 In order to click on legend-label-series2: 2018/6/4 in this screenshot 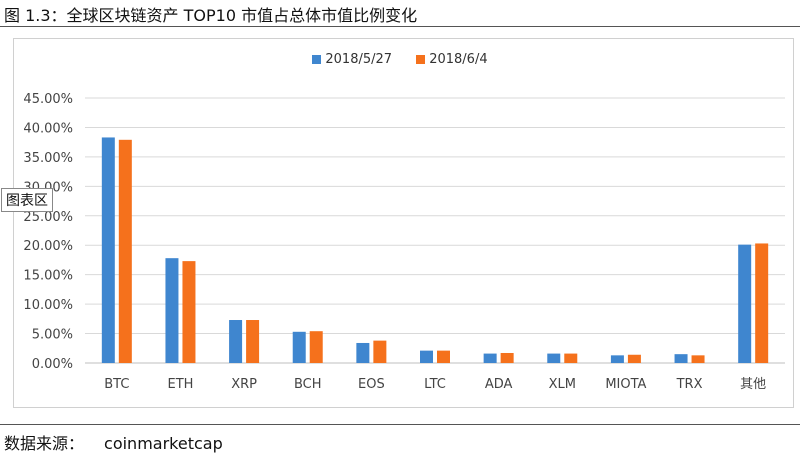, I will do `click(458, 59)`.